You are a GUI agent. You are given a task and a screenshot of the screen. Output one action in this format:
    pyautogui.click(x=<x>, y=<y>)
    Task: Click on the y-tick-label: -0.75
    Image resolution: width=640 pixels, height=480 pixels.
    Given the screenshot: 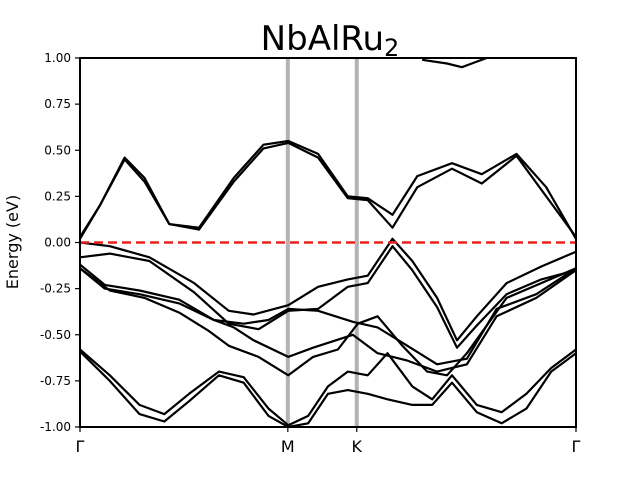 What is the action you would take?
    pyautogui.click(x=55, y=381)
    